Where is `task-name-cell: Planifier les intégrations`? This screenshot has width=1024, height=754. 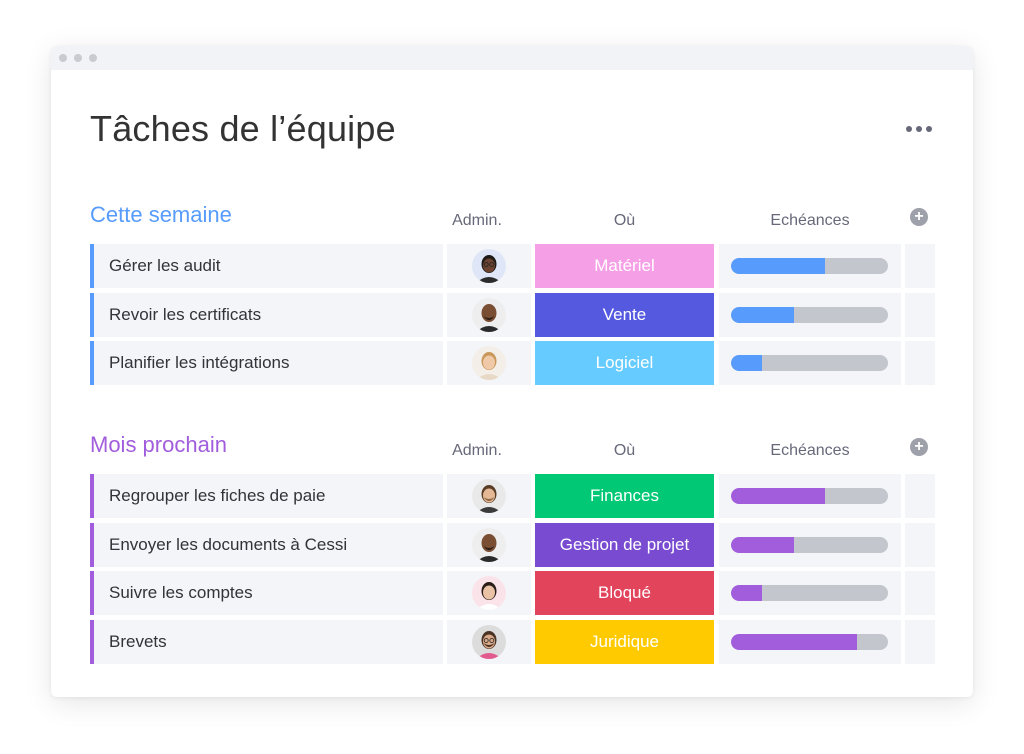
task-name-cell: Planifier les intégrations is located at coordinates (266, 363).